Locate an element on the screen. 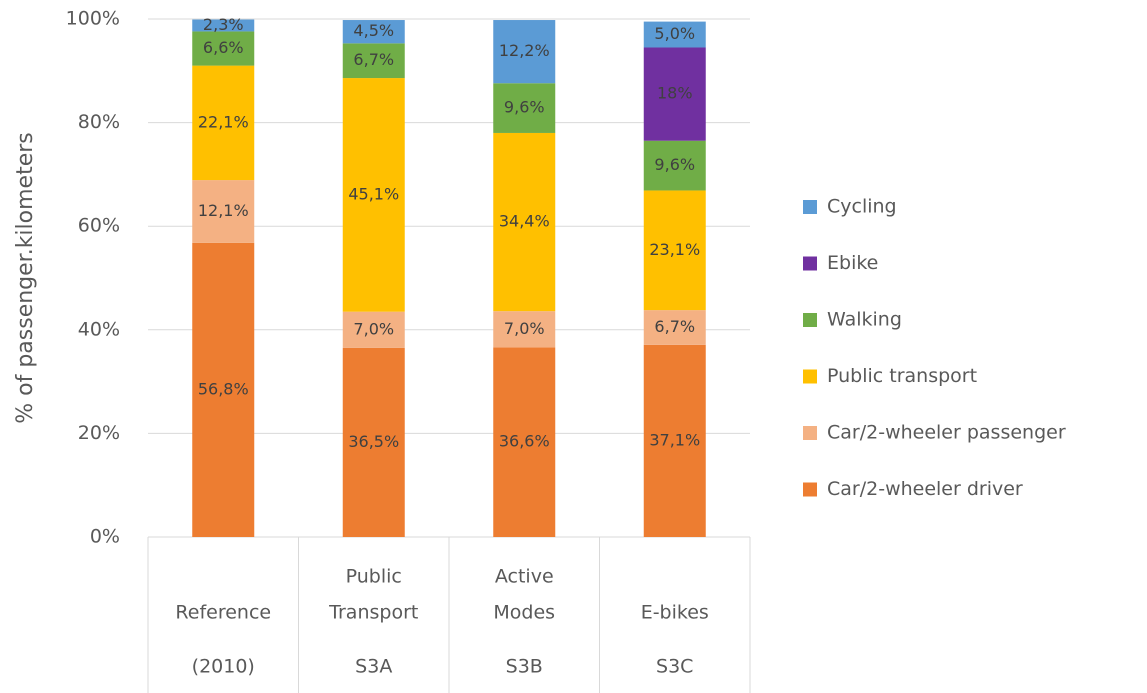 This screenshot has width=1147, height=693. value-label: 18% is located at coordinates (675, 93).